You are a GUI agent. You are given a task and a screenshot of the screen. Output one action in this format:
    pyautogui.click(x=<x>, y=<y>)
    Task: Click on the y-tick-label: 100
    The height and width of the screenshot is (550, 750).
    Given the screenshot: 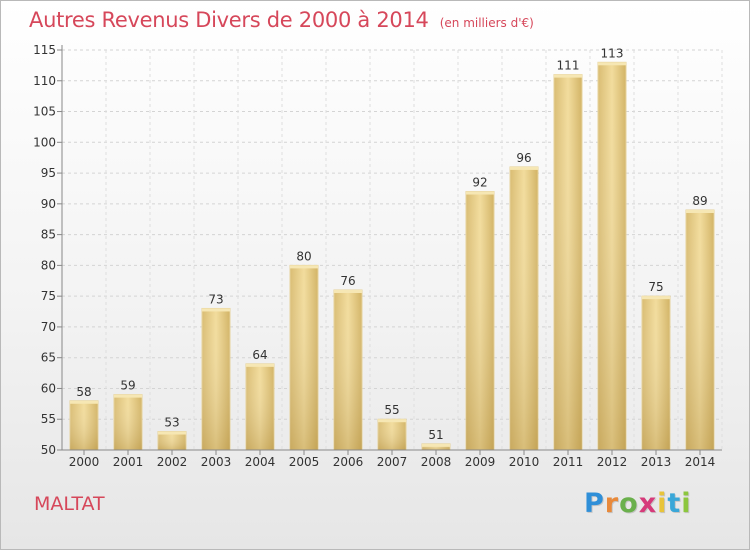 What is the action you would take?
    pyautogui.click(x=44, y=142)
    